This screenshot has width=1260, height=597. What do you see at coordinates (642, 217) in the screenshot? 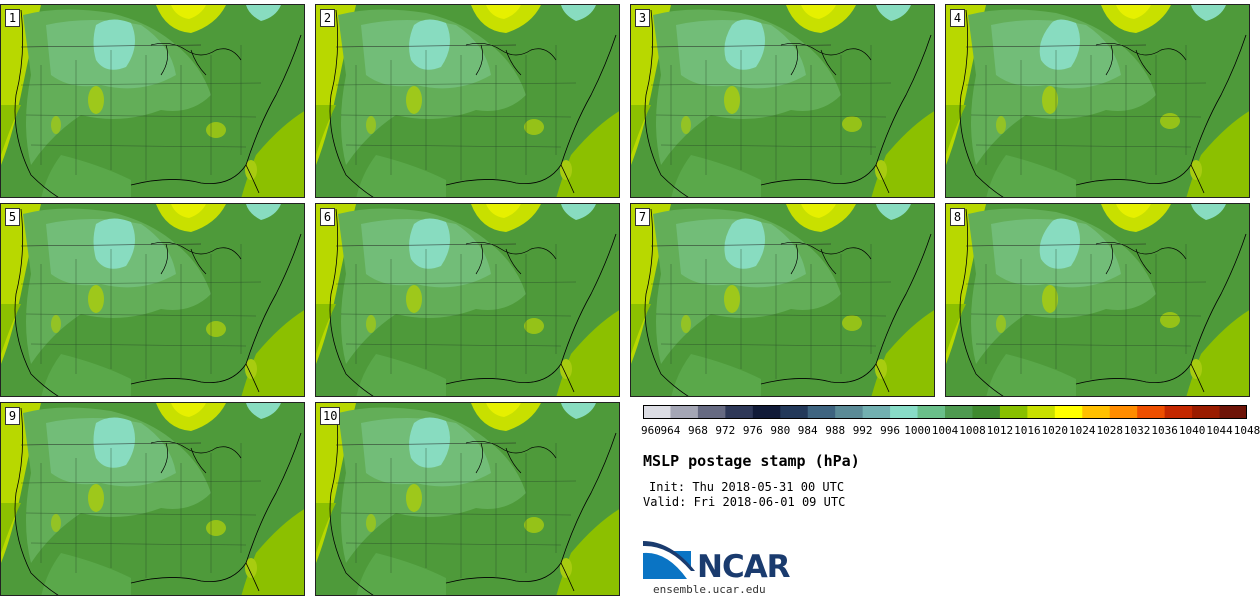
I see `panel-number: 7` at bounding box center [642, 217].